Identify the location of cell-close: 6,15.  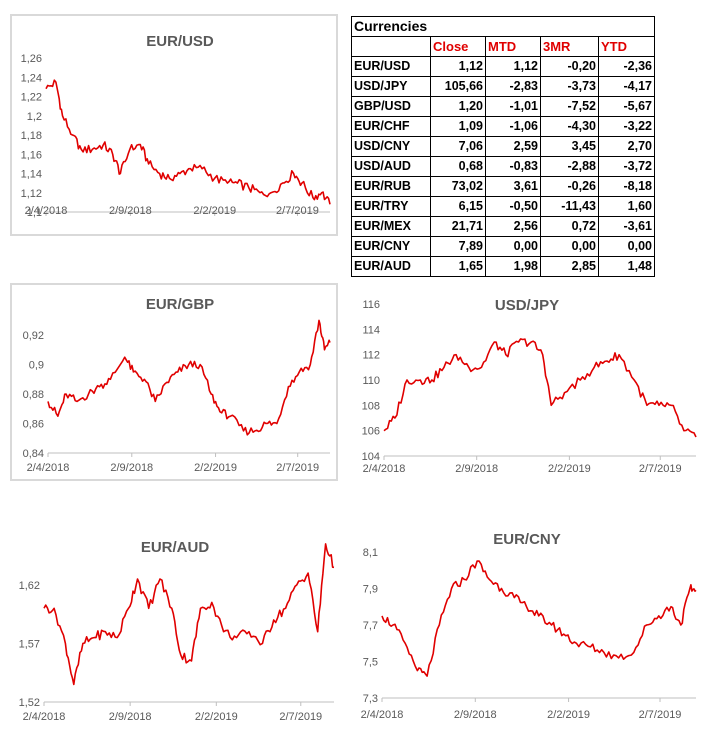
(458, 206).